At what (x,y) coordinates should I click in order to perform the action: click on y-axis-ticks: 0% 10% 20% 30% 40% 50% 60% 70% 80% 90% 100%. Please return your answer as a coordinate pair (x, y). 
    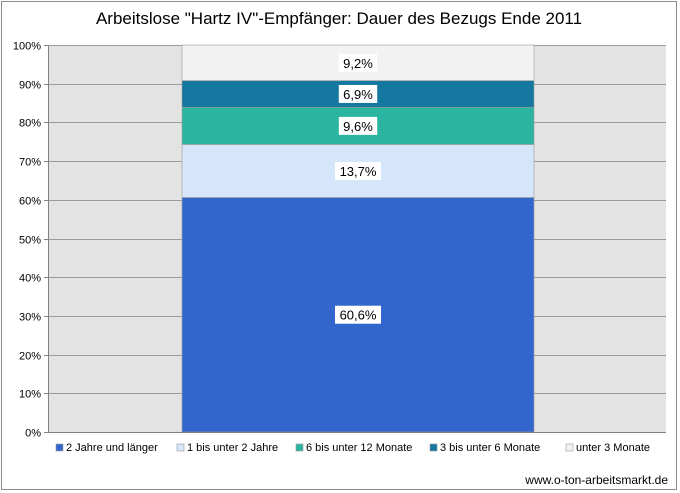
    Looking at the image, I should click on (30, 240).